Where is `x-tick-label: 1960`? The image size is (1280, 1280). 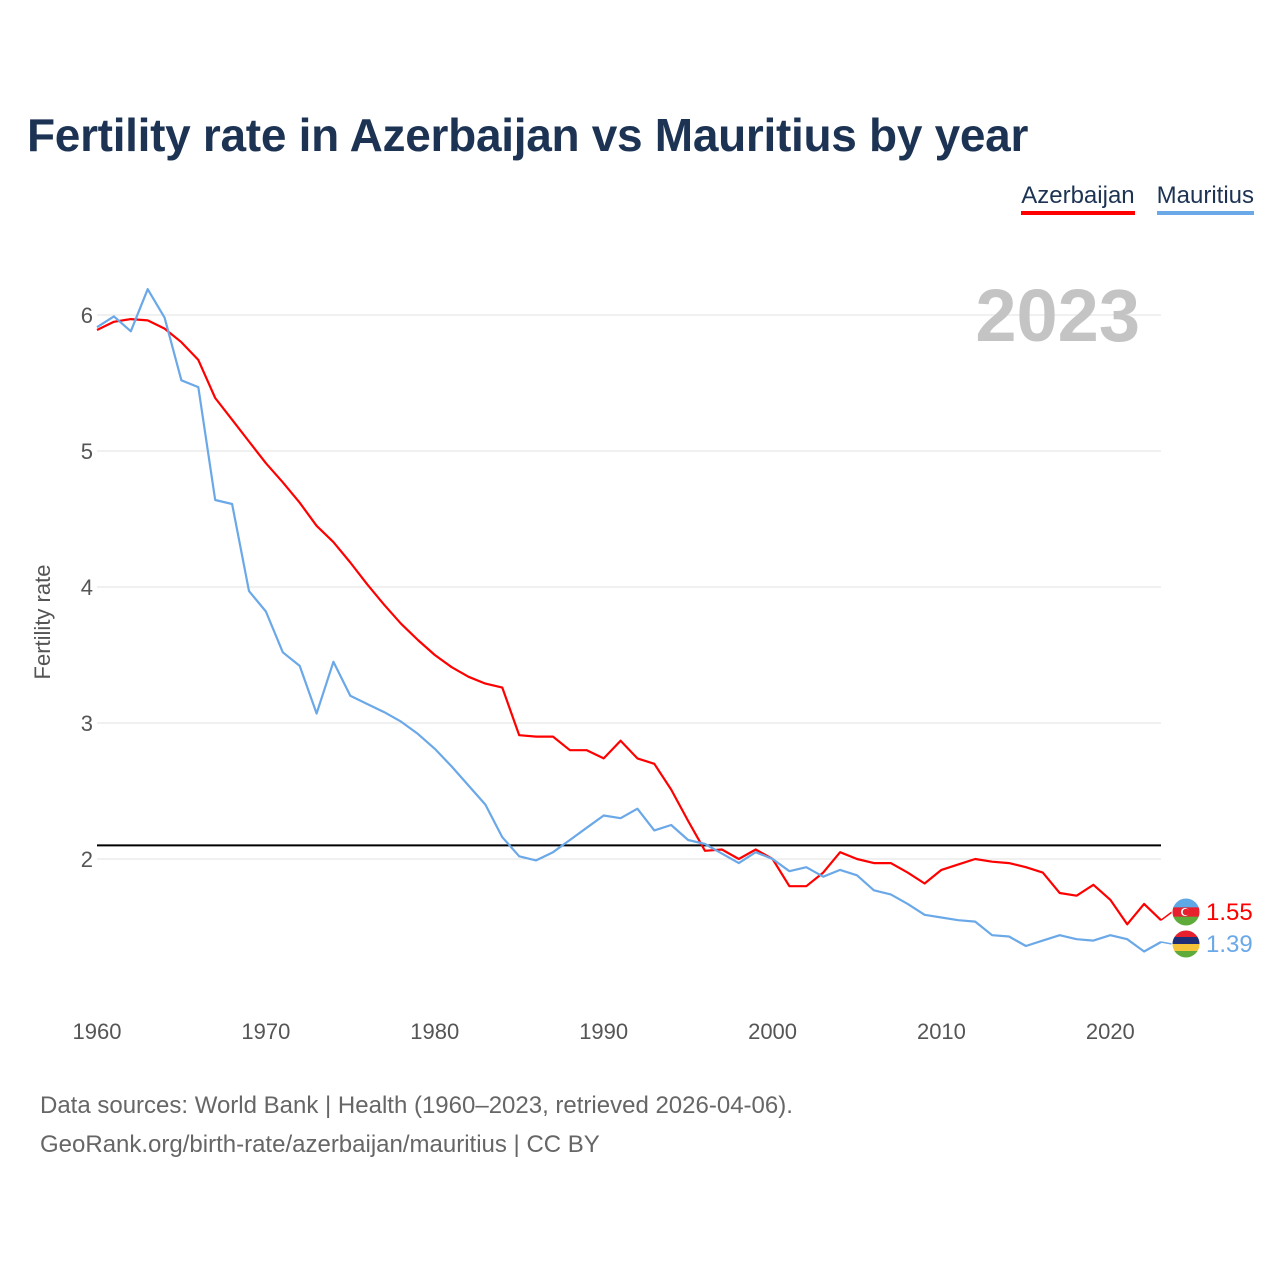 x-tick-label: 1960 is located at coordinates (97, 1031).